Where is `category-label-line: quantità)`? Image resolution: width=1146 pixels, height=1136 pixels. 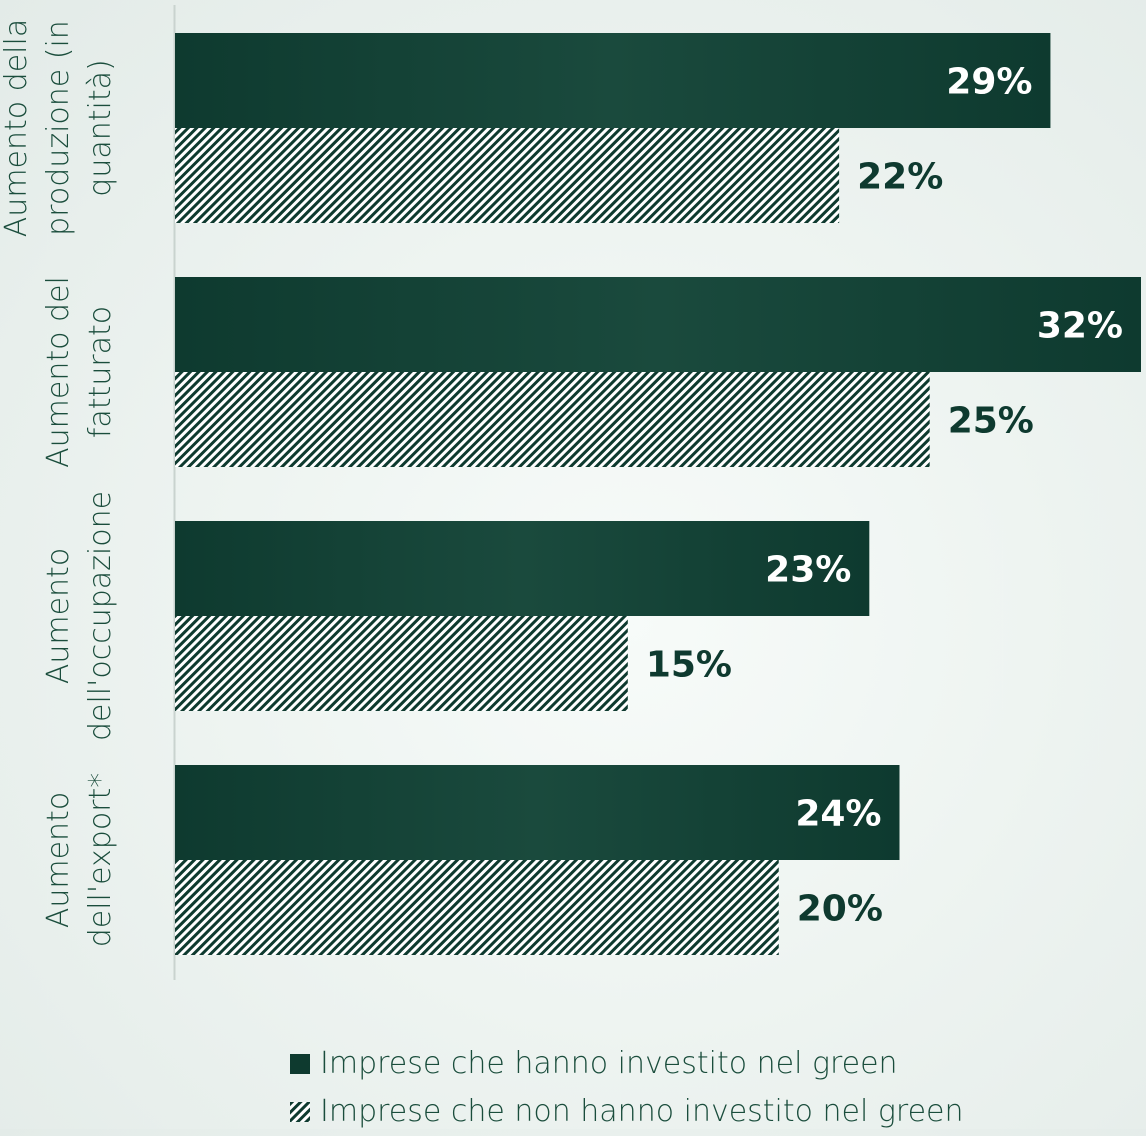
category-label-line: quantità) is located at coordinates (100, 127).